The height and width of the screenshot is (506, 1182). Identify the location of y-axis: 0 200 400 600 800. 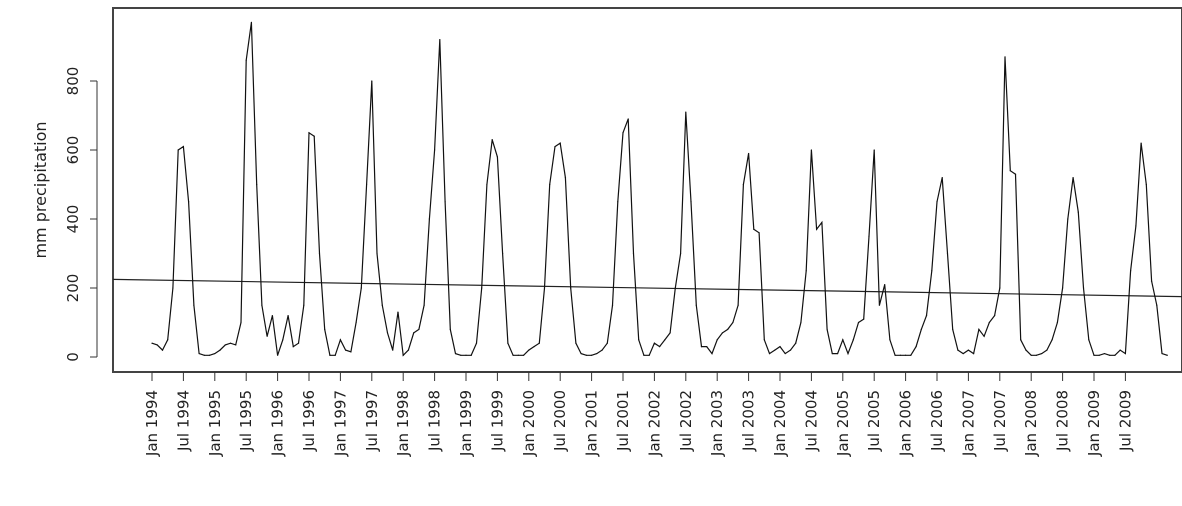
(81, 214).